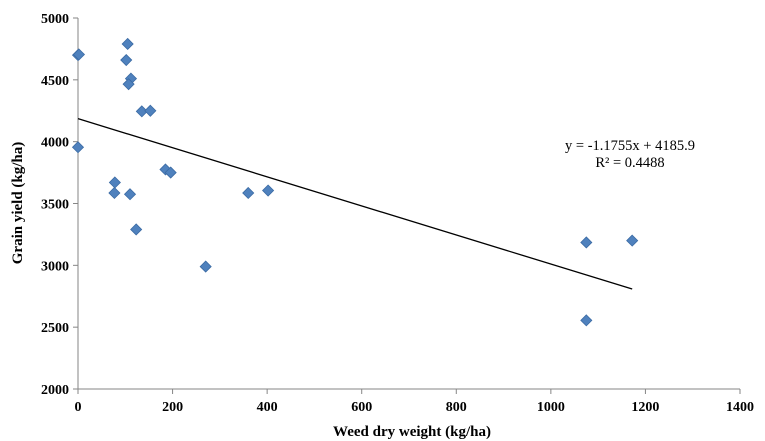  Describe the element at coordinates (55, 390) in the screenshot. I see `y-tick-label: 2000` at that location.